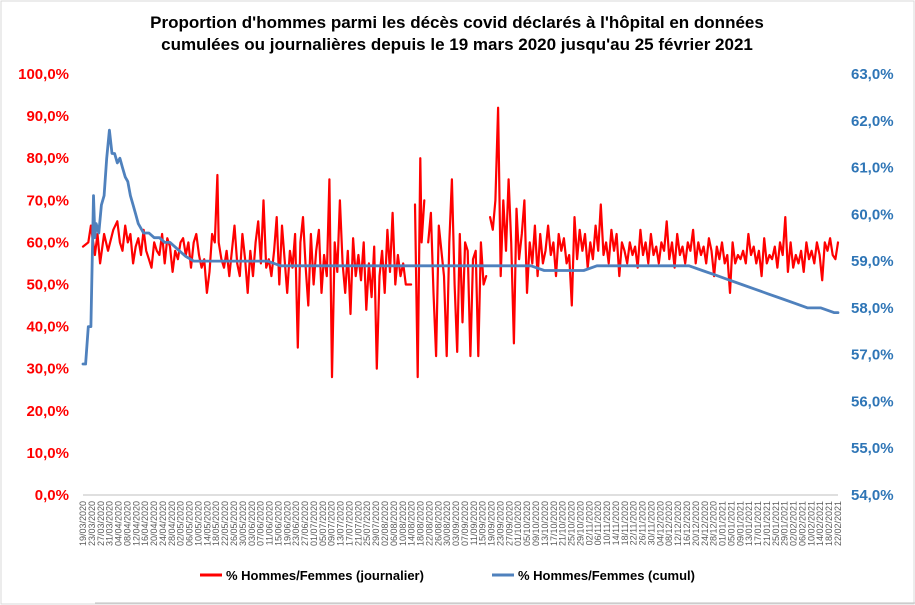  Describe the element at coordinates (438, 523) in the screenshot. I see `x-tick-label: 26/08/2020` at that location.